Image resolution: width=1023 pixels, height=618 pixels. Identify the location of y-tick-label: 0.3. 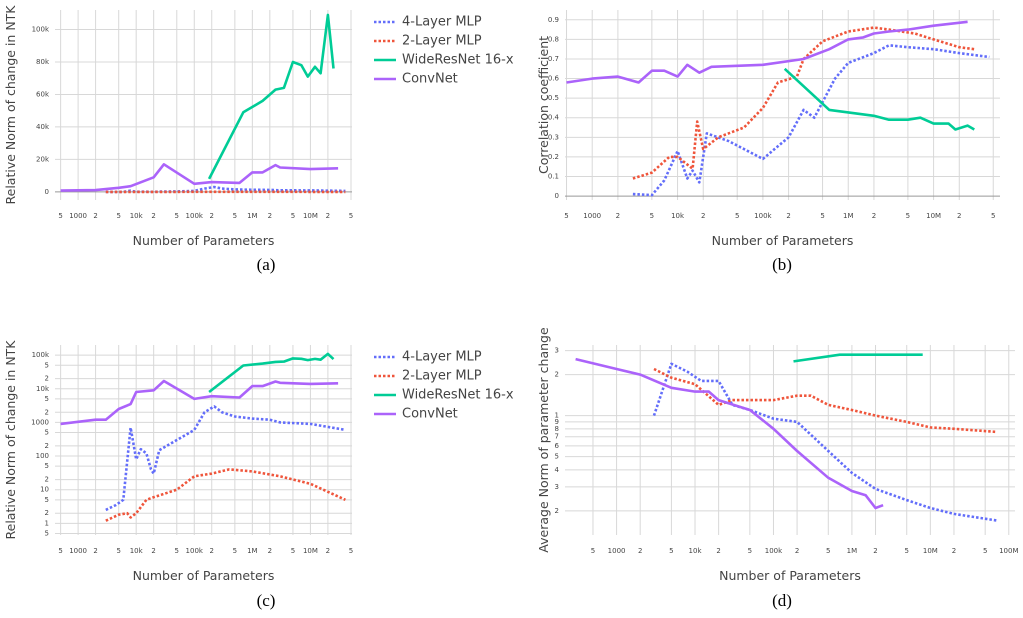
(553, 137).